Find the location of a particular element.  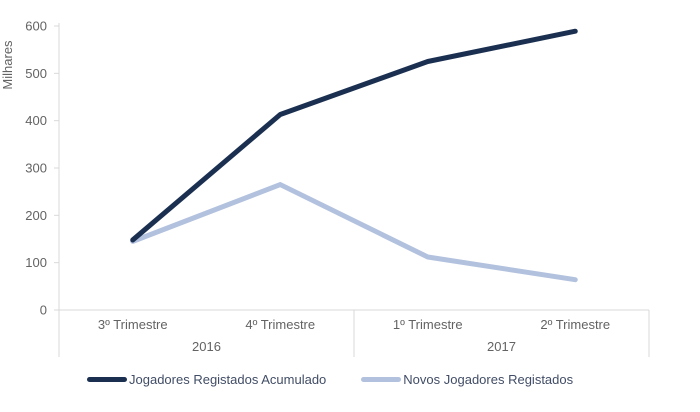

y-axis-title: Milhares is located at coordinates (7, 65).